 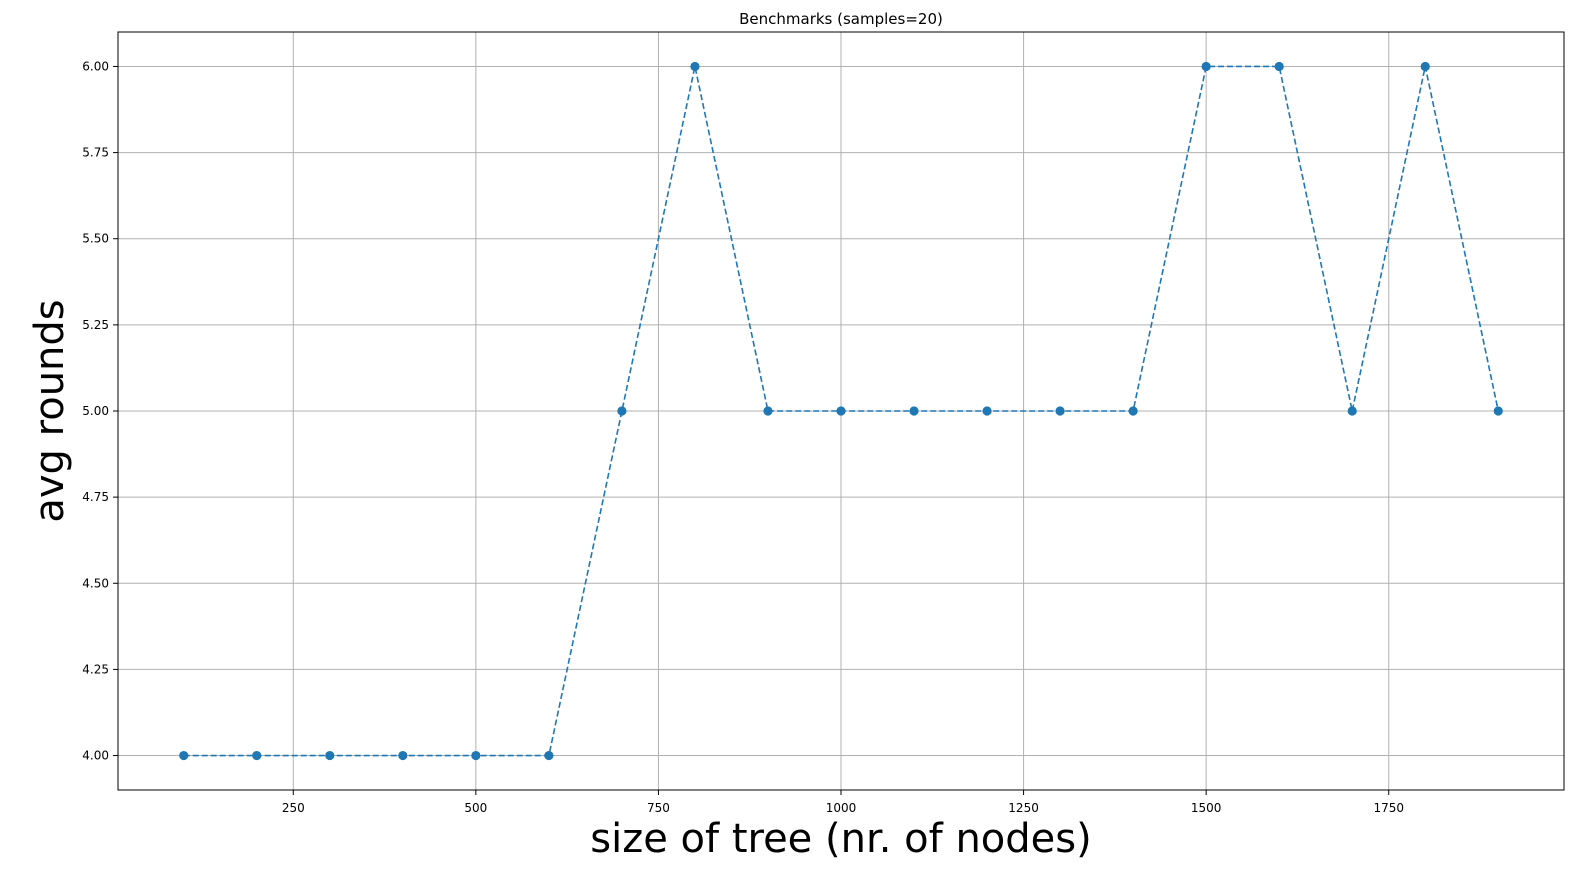 What do you see at coordinates (475, 808) in the screenshot?
I see `x-tick-label: 500` at bounding box center [475, 808].